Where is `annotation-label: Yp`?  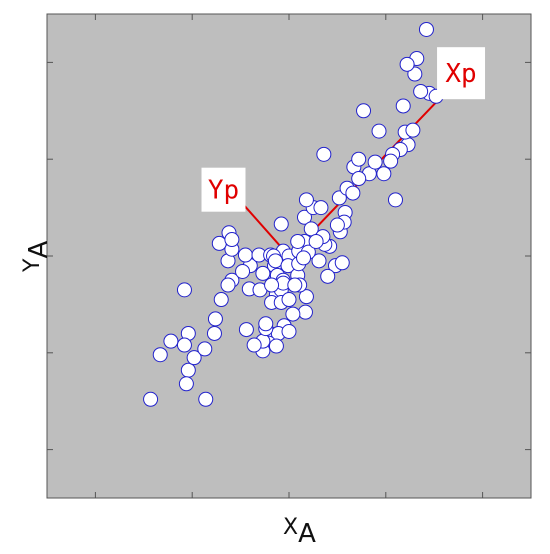
annotation-label: Yp is located at coordinates (223, 191).